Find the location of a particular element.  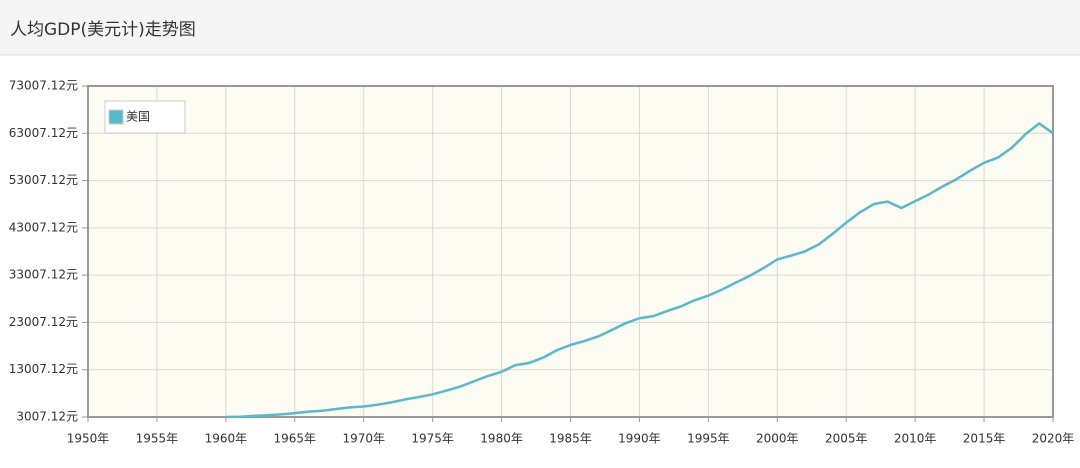

x-tick-label: 2005年 is located at coordinates (846, 439).